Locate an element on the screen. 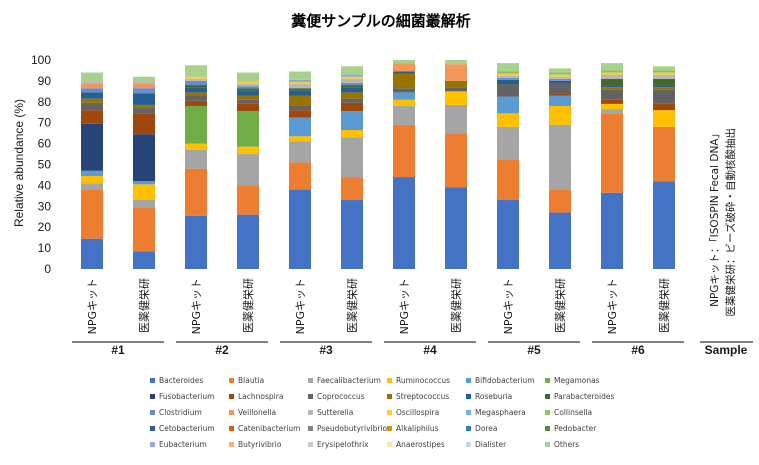 This screenshot has width=759, height=465. legend-label: Pseudobutyrivibrio is located at coordinates (352, 428).